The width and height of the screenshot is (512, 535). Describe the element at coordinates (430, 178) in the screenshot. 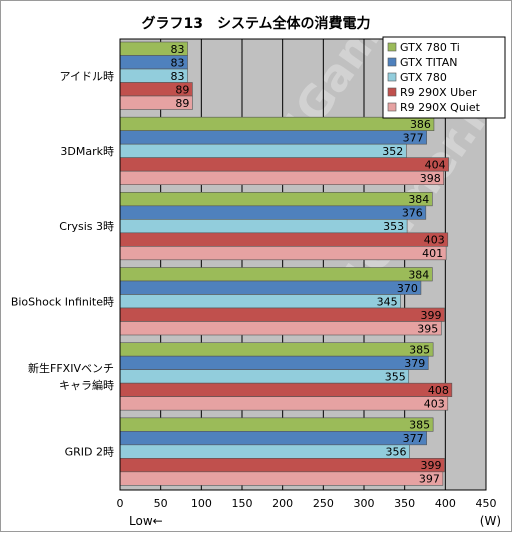

I see `data-label: 398` at that location.